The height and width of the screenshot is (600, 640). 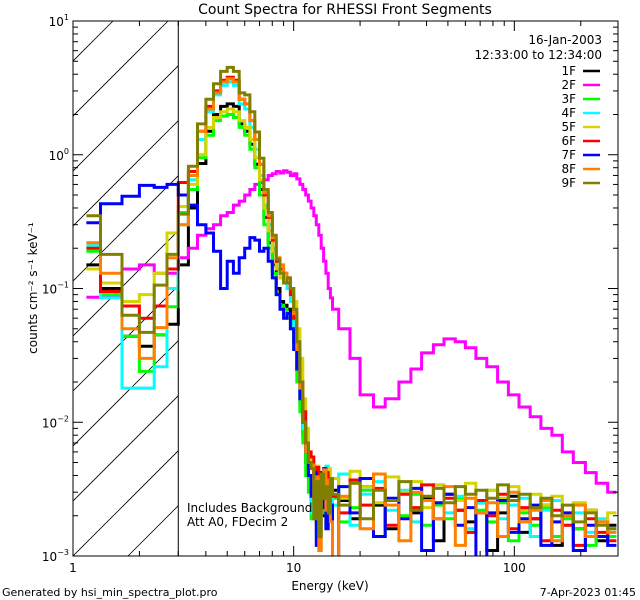 What do you see at coordinates (73, 568) in the screenshot?
I see `x-tick-label: 1` at bounding box center [73, 568].